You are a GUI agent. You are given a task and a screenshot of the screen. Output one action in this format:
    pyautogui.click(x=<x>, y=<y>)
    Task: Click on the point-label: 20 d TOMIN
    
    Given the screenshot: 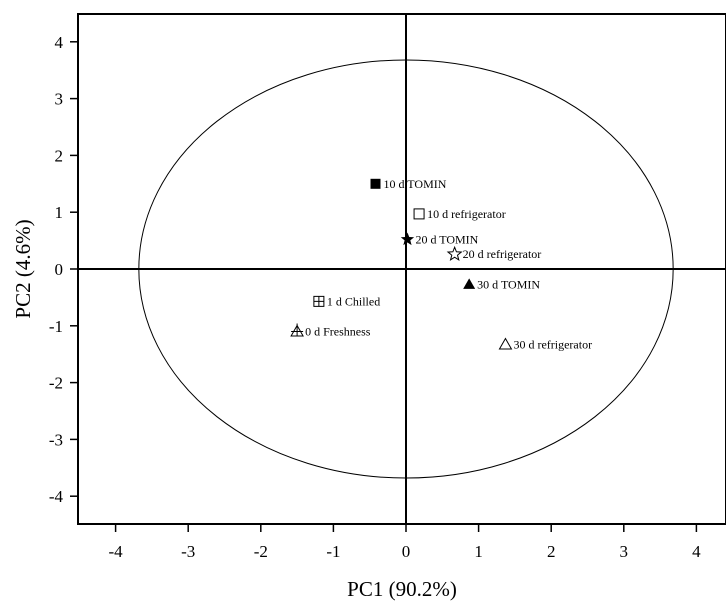 What is the action you would take?
    pyautogui.click(x=446, y=239)
    